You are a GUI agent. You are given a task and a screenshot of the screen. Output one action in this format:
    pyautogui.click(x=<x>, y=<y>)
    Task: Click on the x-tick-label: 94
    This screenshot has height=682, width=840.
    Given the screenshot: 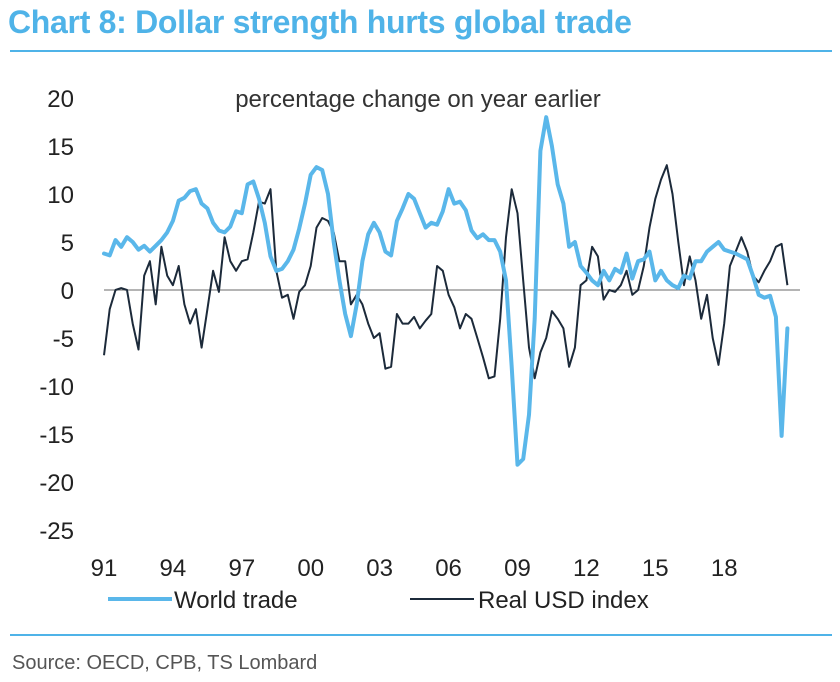 What is the action you would take?
    pyautogui.click(x=173, y=568)
    